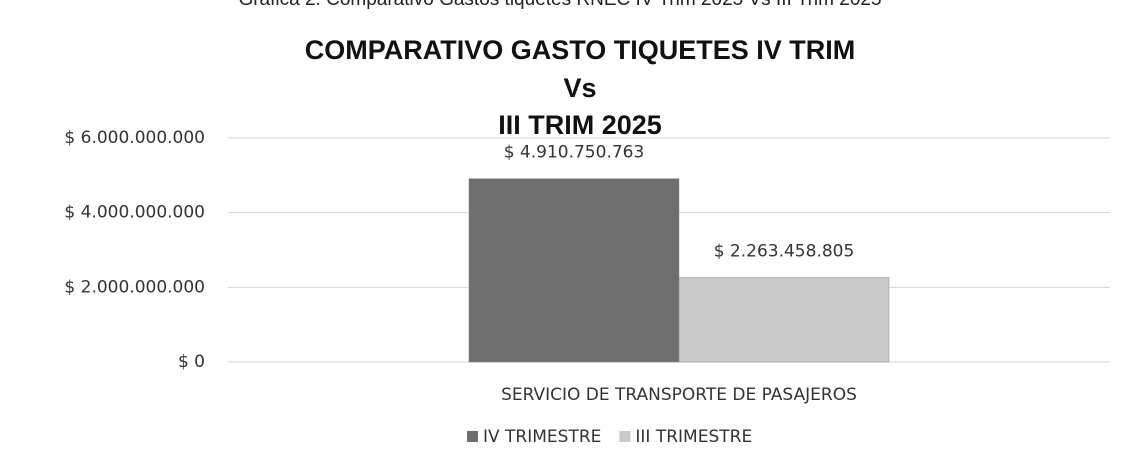 The height and width of the screenshot is (468, 1123). What do you see at coordinates (693, 437) in the screenshot?
I see `legend-label: III TRIMESTRE` at bounding box center [693, 437].